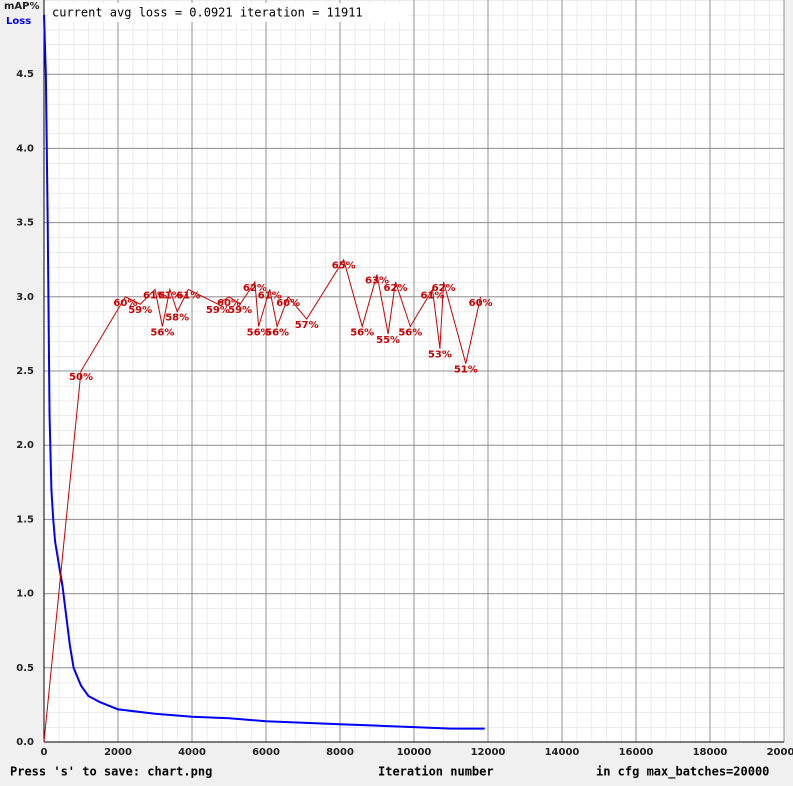 The height and width of the screenshot is (786, 793). I want to click on x-tick-label: 14000, so click(562, 752).